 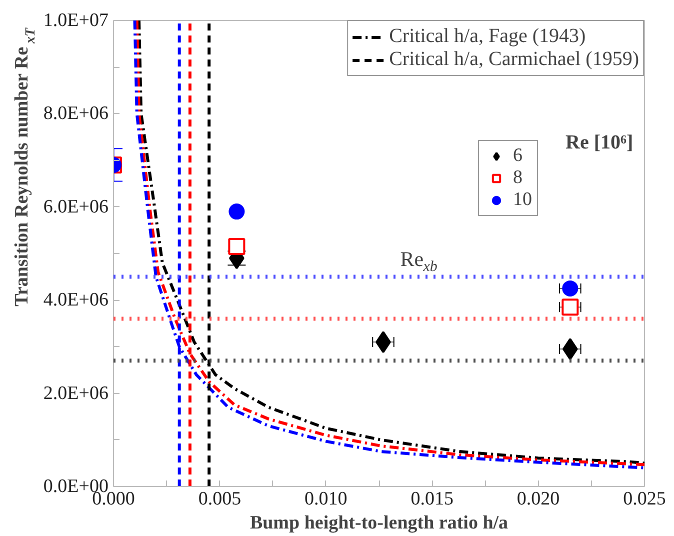 What do you see at coordinates (76, 207) in the screenshot?
I see `y-tick-label: 6.0E+06` at bounding box center [76, 207].